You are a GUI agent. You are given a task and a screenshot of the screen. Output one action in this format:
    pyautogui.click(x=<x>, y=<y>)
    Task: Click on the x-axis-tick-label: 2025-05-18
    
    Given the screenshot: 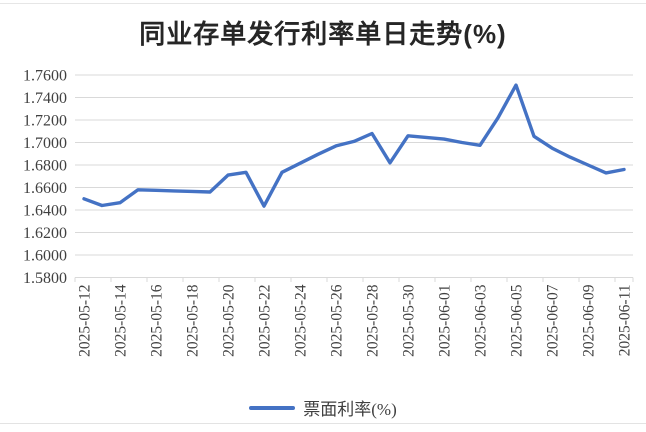 What is the action you would take?
    pyautogui.click(x=193, y=320)
    